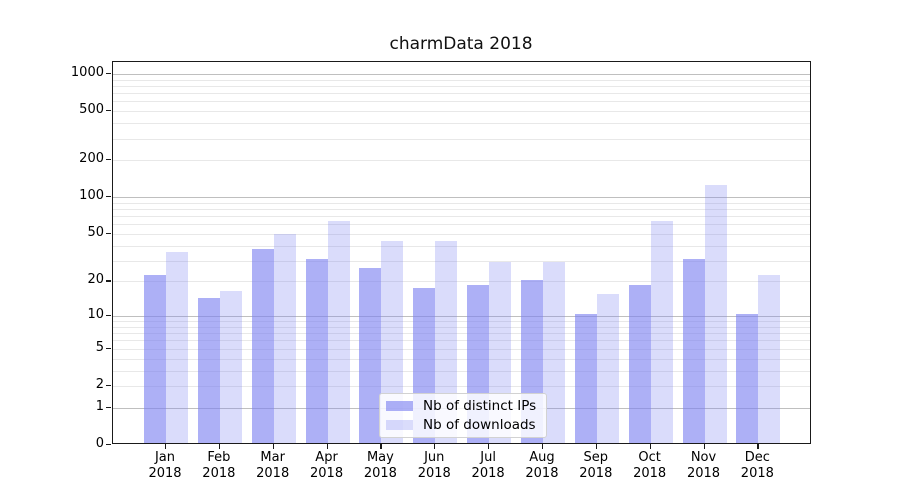 This screenshot has width=900, height=500. Describe the element at coordinates (99, 347) in the screenshot. I see `y-tick-label: 5` at that location.